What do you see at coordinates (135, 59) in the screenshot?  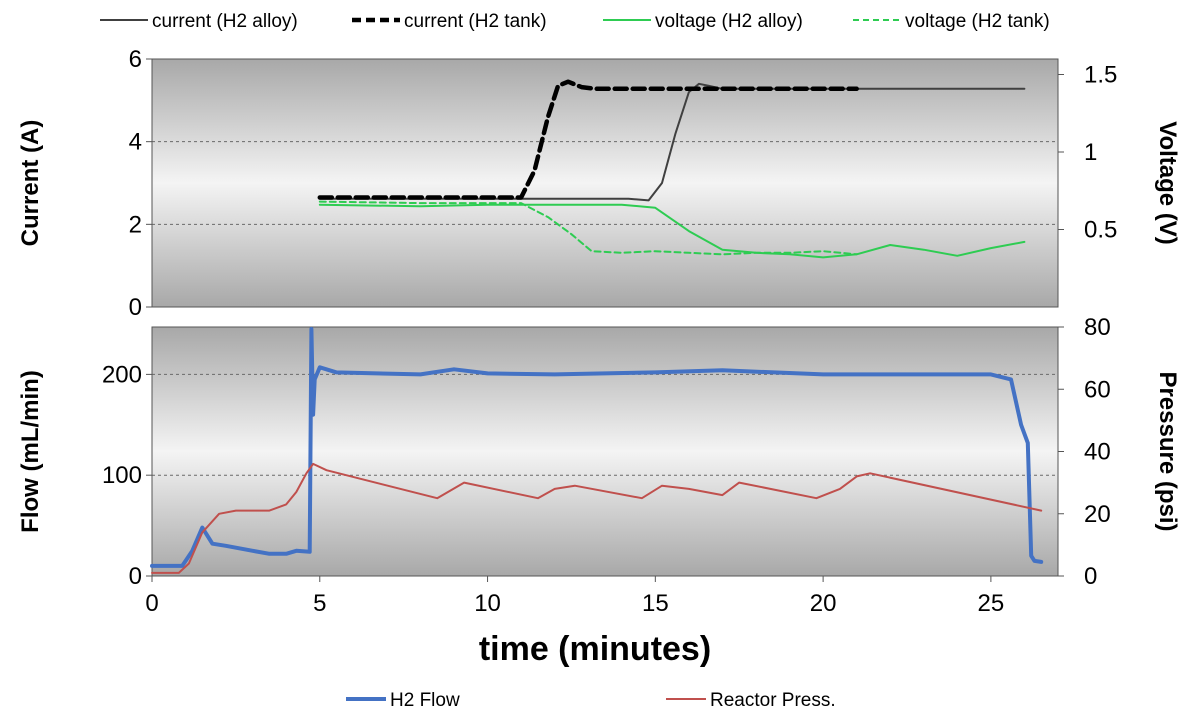 I see `left-tick-label: 6` at bounding box center [135, 59].